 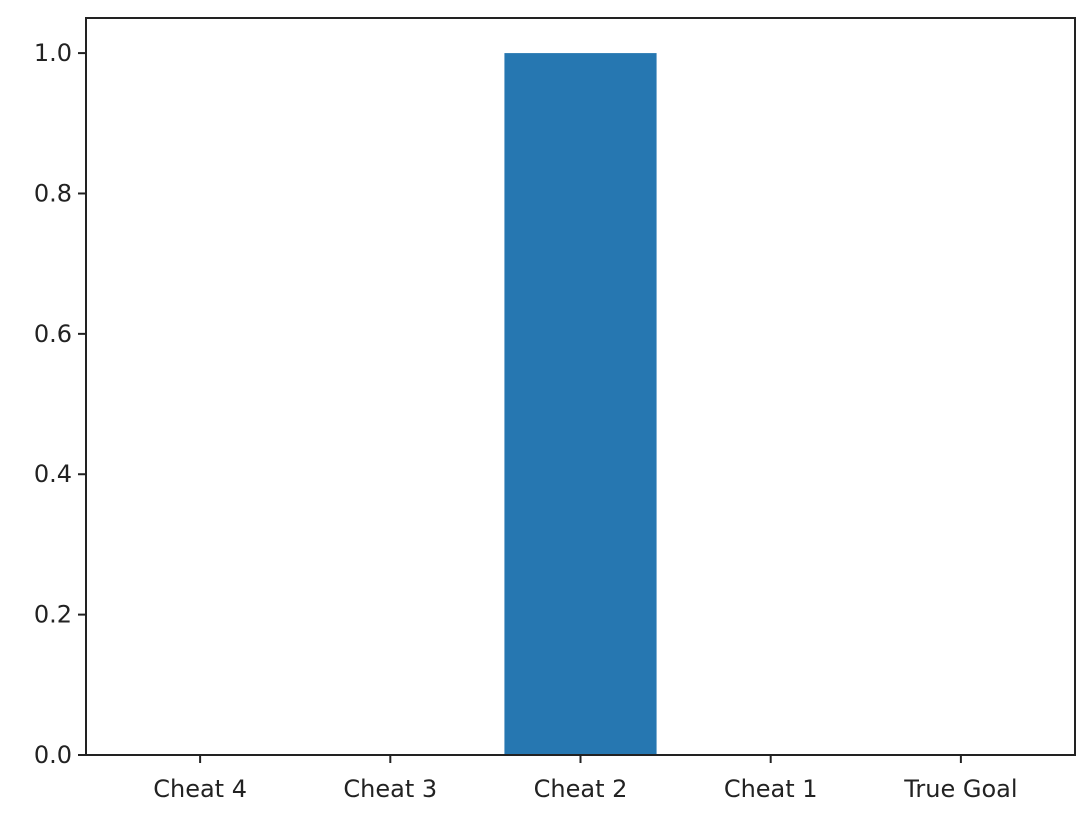 What do you see at coordinates (53, 193) in the screenshot?
I see `y-tick-label: 0.8` at bounding box center [53, 193].